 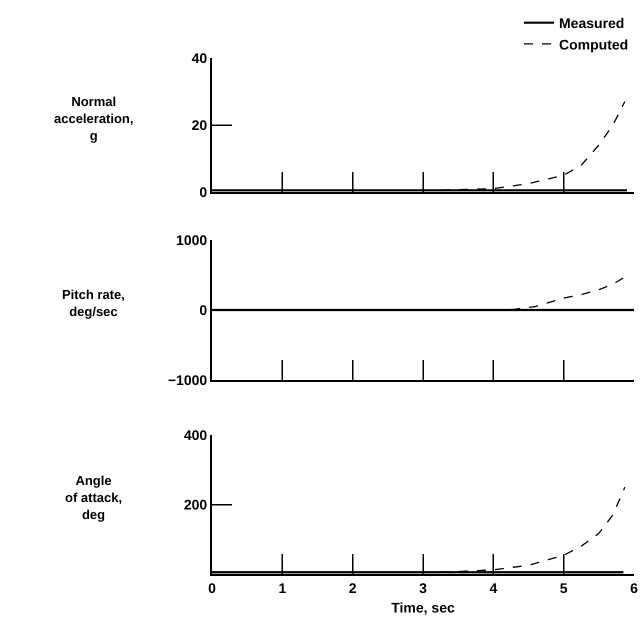 What do you see at coordinates (352, 588) in the screenshot?
I see `x-tick-label: 2` at bounding box center [352, 588].